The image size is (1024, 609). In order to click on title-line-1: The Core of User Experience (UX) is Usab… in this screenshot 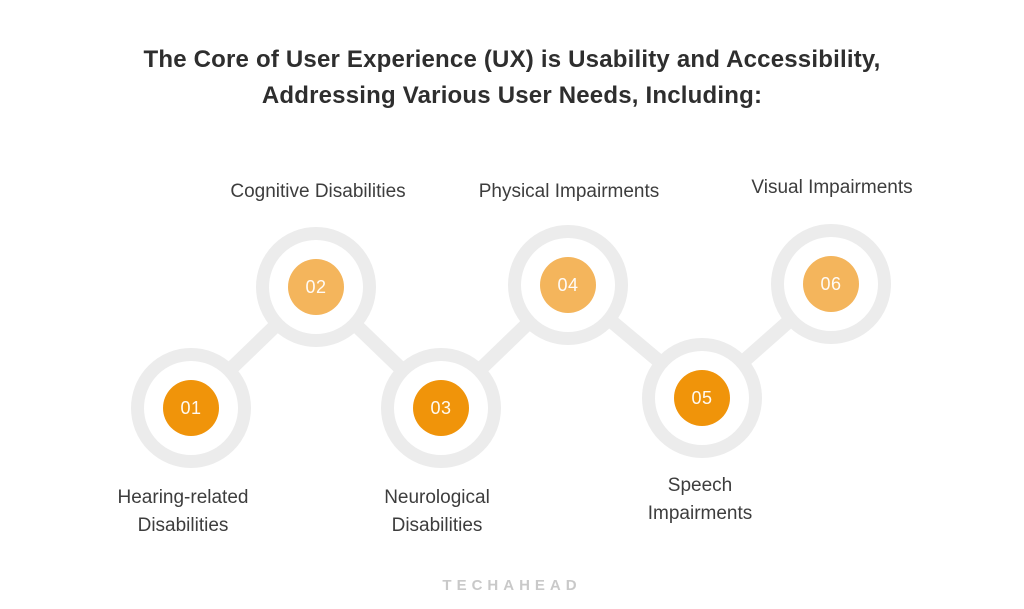, I will do `click(512, 59)`.